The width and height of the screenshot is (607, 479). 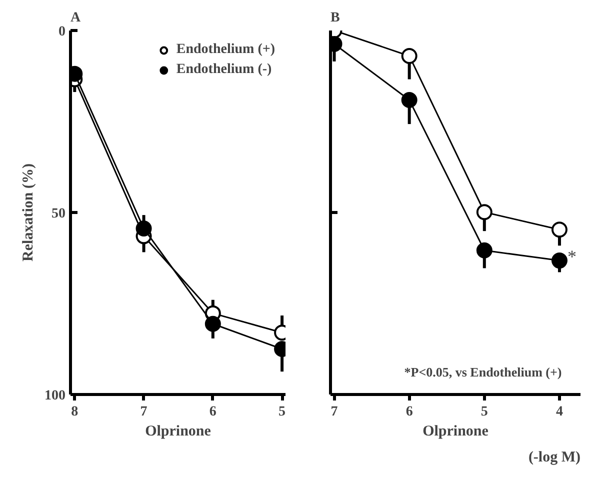 What do you see at coordinates (62, 32) in the screenshot?
I see `y-tick-label: 0` at bounding box center [62, 32].